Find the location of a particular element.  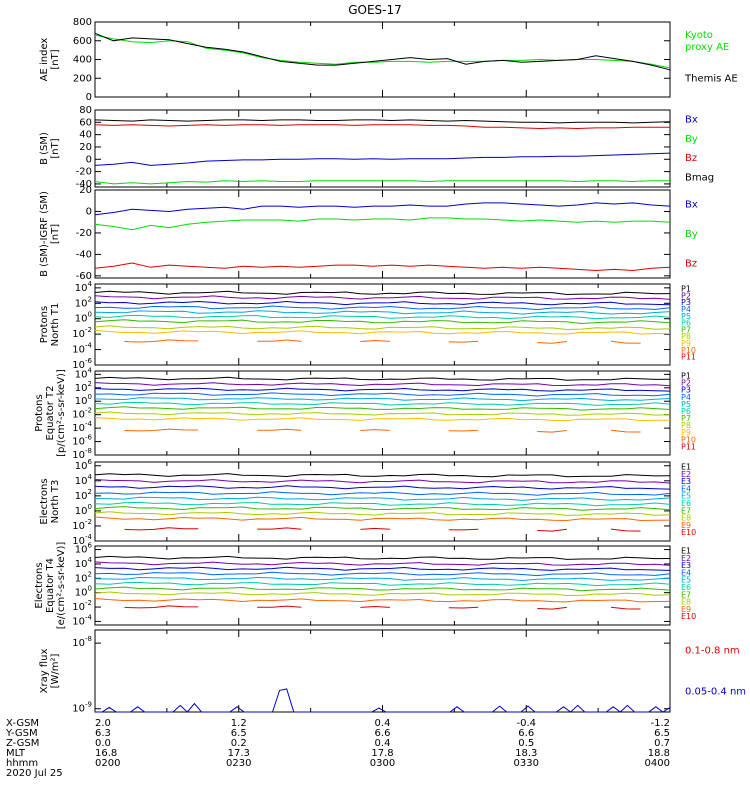

y-tick-label: 600 is located at coordinates (82, 41).